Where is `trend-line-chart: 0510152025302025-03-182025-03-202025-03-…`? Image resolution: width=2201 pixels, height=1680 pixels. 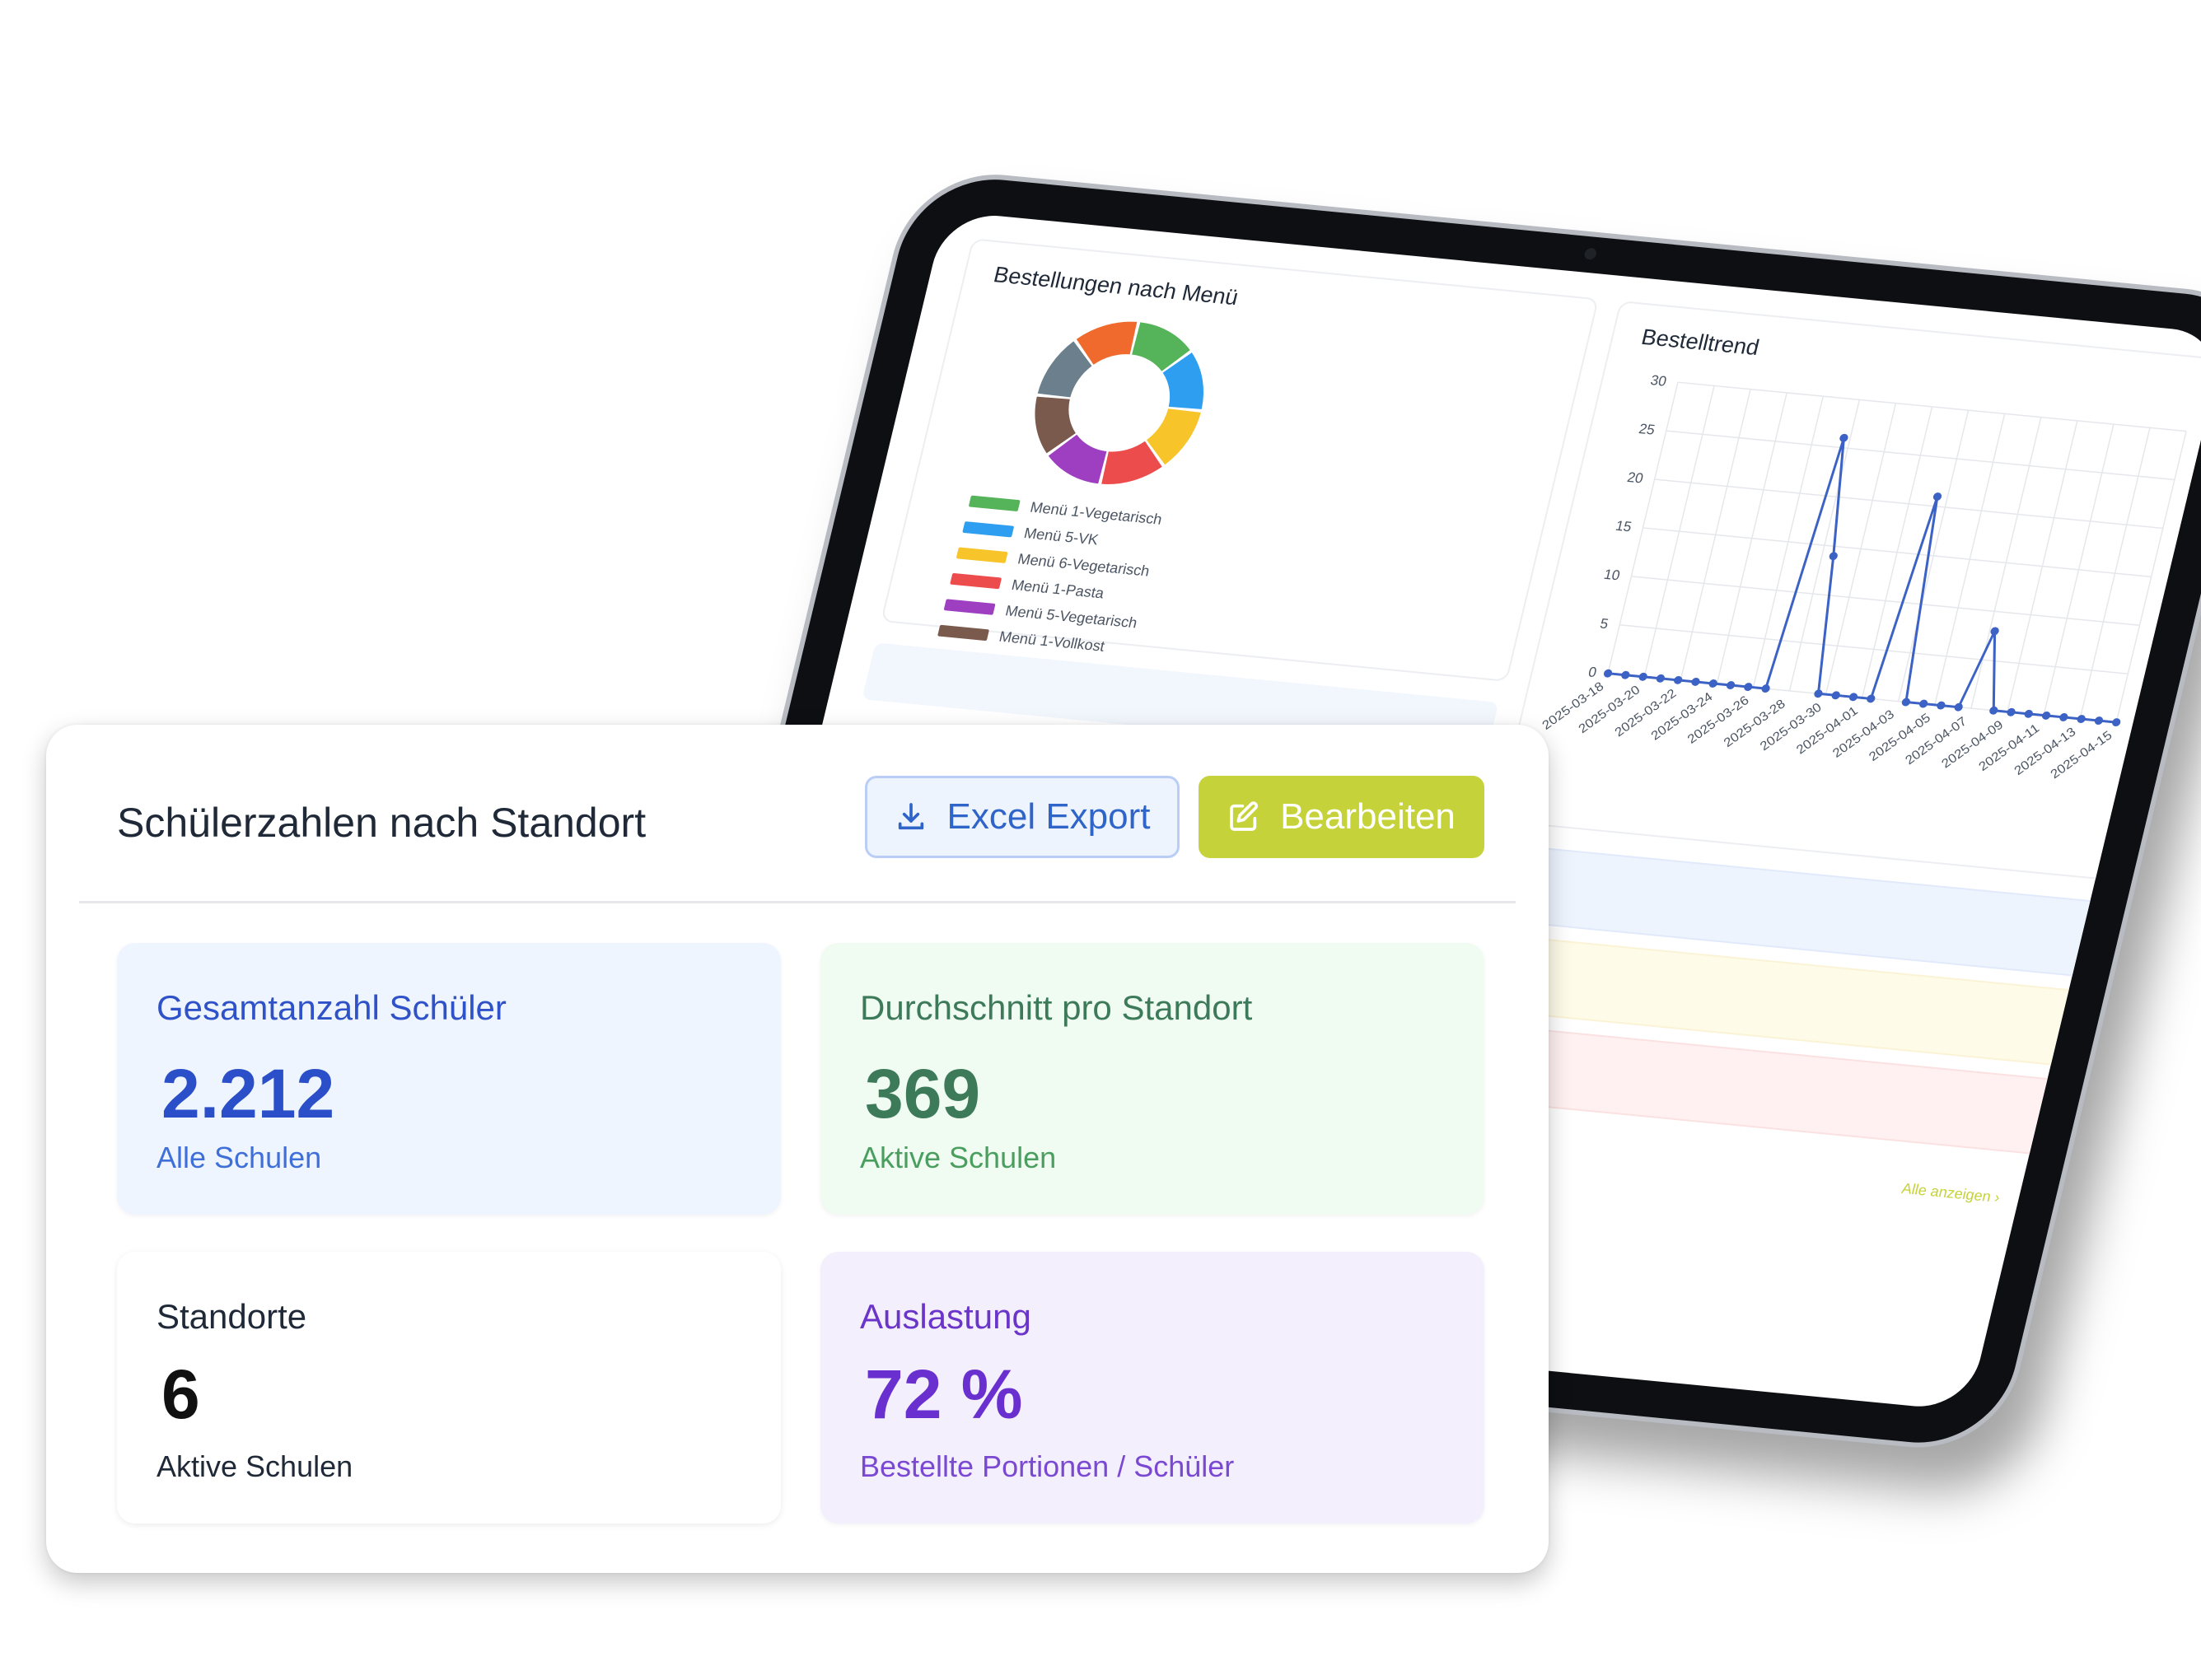 trend-line-chart: 0510152025302025-03-182025-03-202025-03-… is located at coordinates (1863, 577).